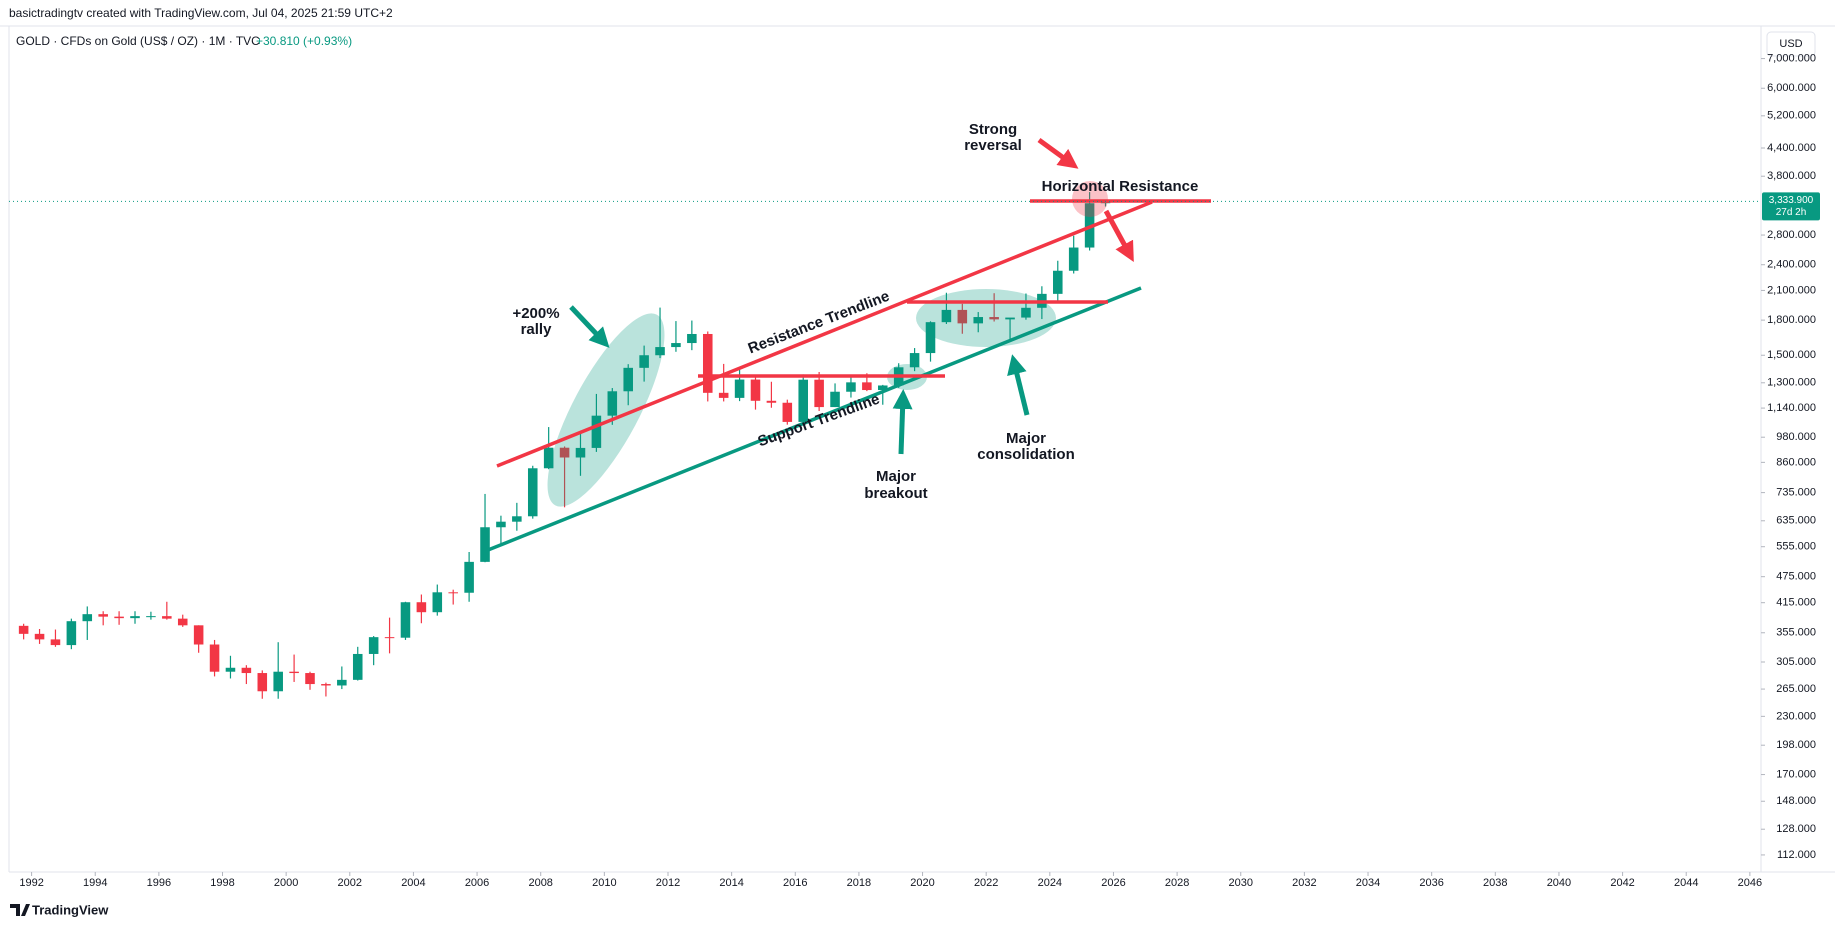 Image resolution: width=1835 pixels, height=930 pixels. What do you see at coordinates (993, 129) in the screenshot?
I see `annotation: Strong` at bounding box center [993, 129].